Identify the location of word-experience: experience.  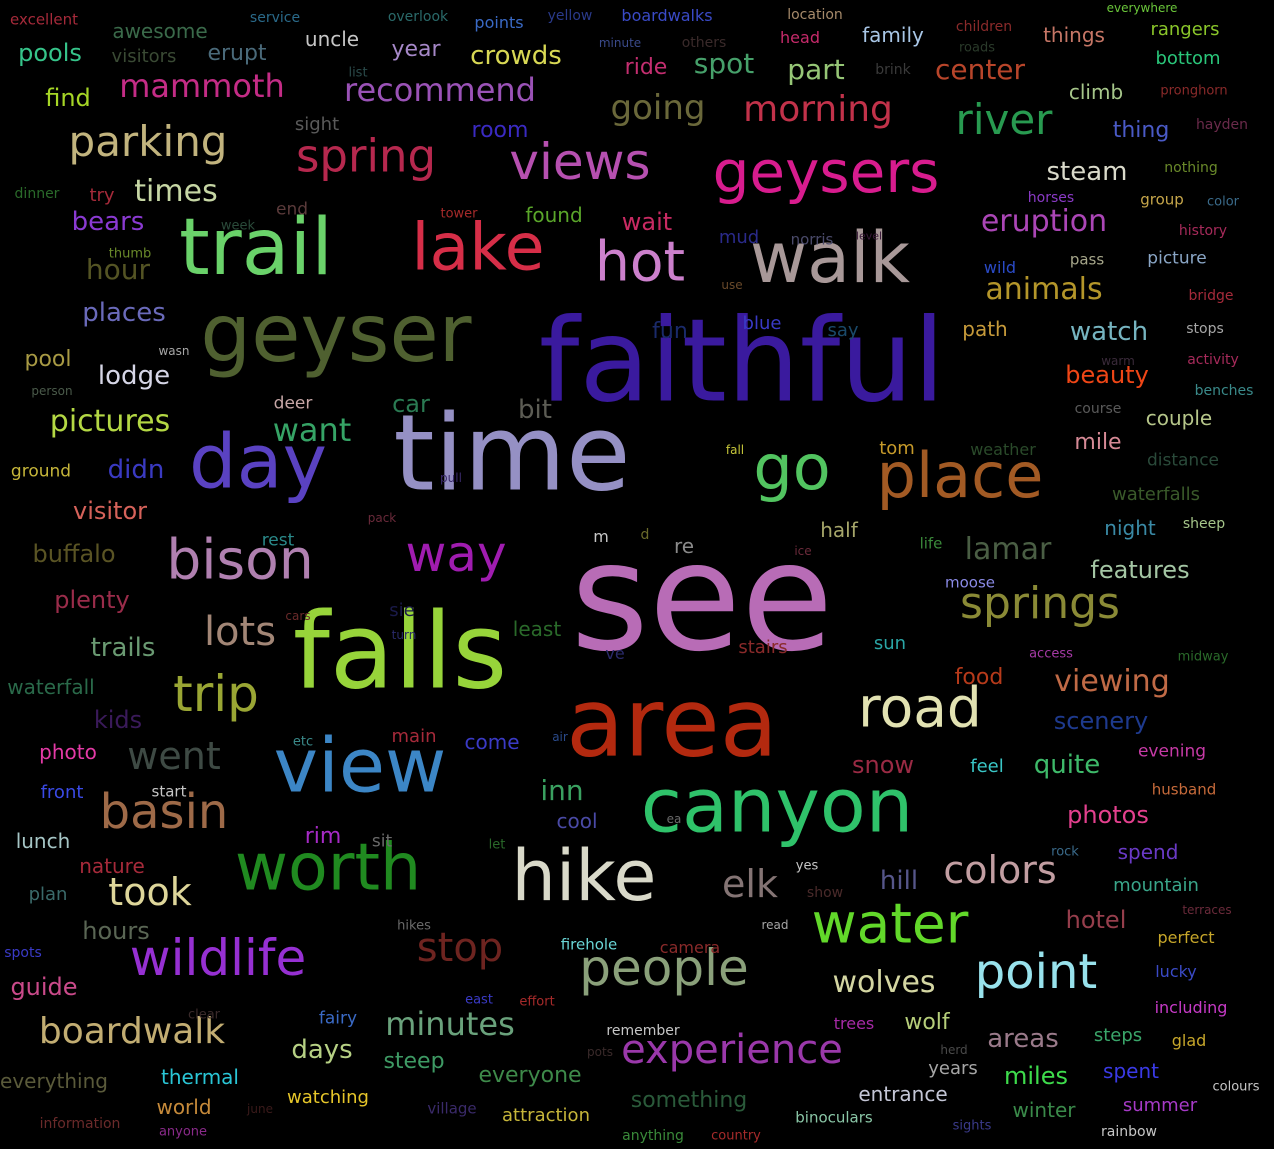
(732, 1050).